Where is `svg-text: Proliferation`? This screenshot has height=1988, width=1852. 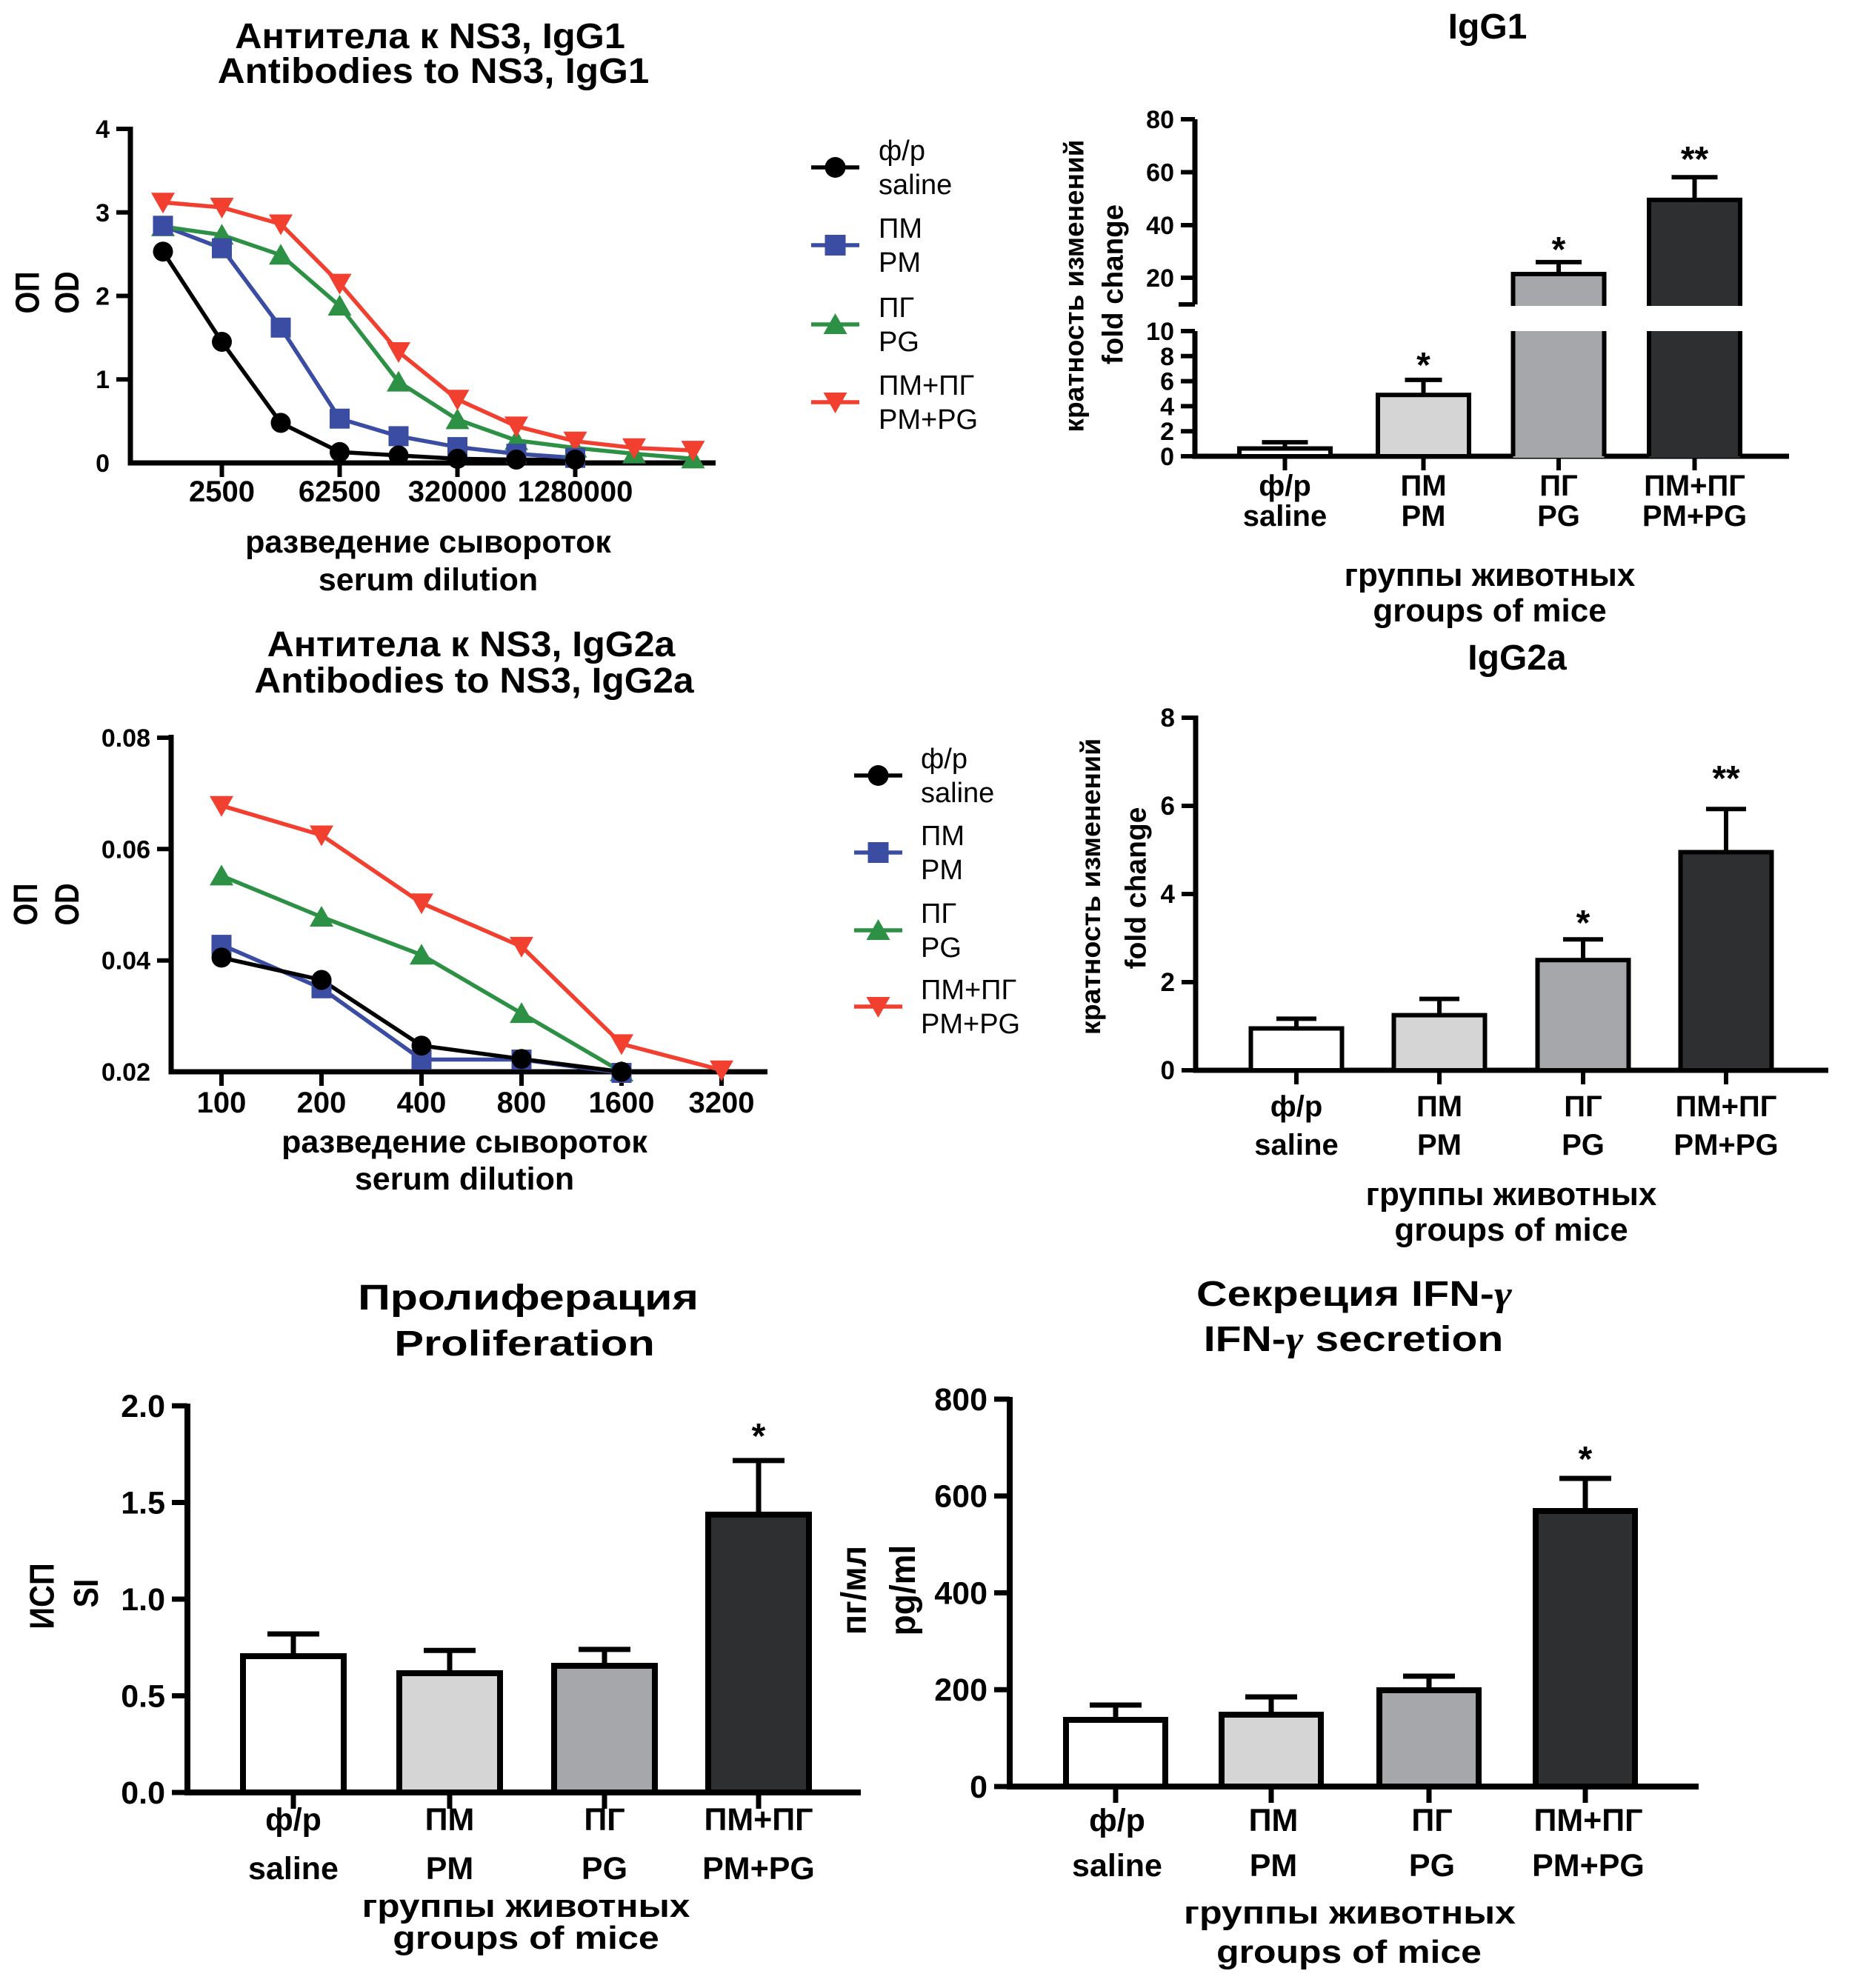 svg-text: Proliferation is located at coordinates (524, 1343).